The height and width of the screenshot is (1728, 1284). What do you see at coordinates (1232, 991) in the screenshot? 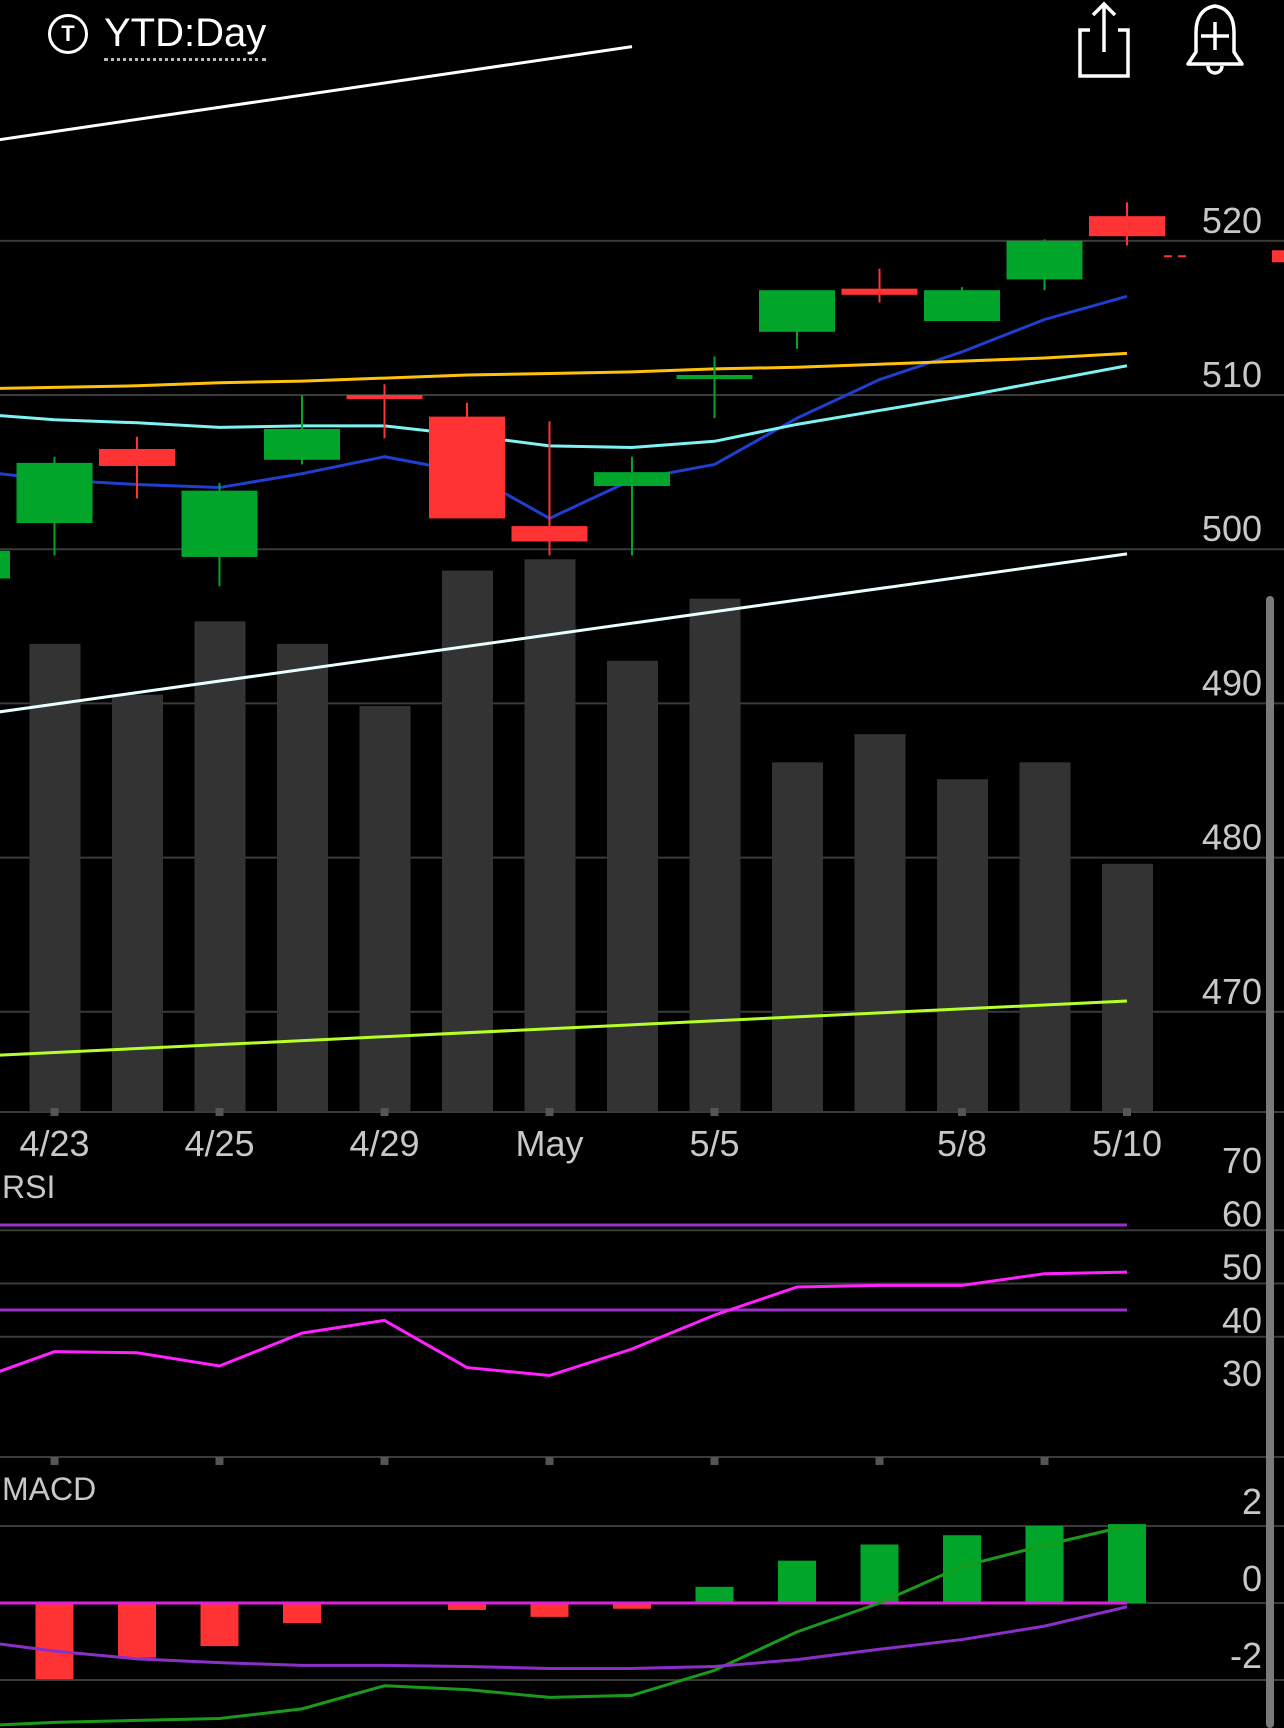
I see `price-tick-label: 470` at bounding box center [1232, 991].